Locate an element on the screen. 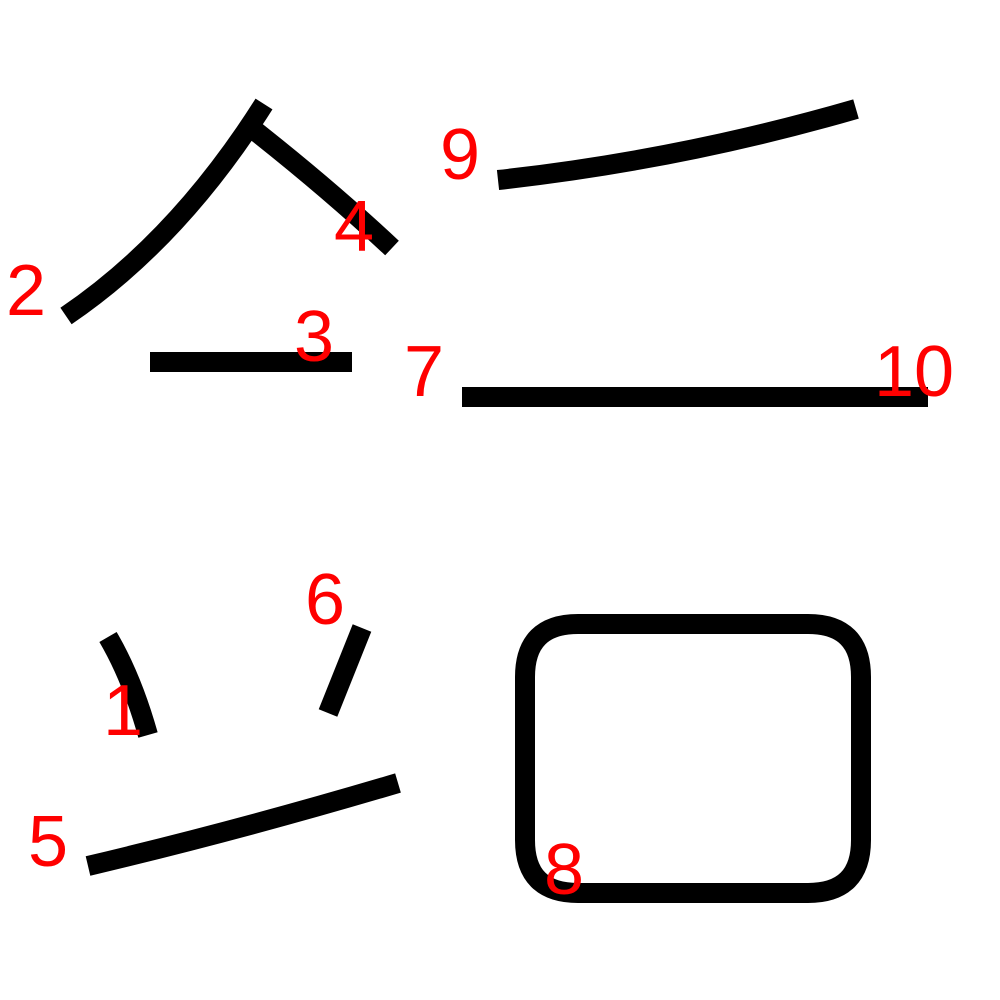 The height and width of the screenshot is (1000, 1000). stroke-number-7: 7 is located at coordinates (424, 372).